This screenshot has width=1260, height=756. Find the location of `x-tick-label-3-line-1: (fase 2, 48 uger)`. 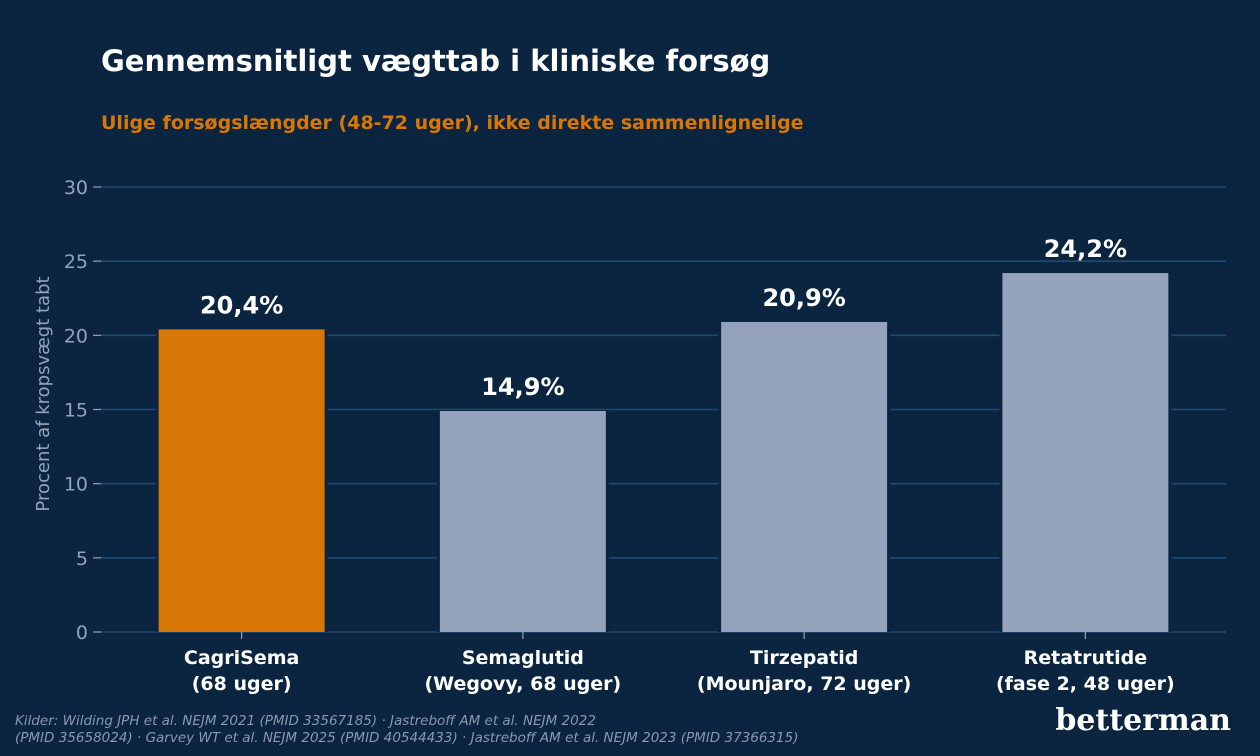

x-tick-label-3-line-1: (fase 2, 48 uger) is located at coordinates (1085, 684).